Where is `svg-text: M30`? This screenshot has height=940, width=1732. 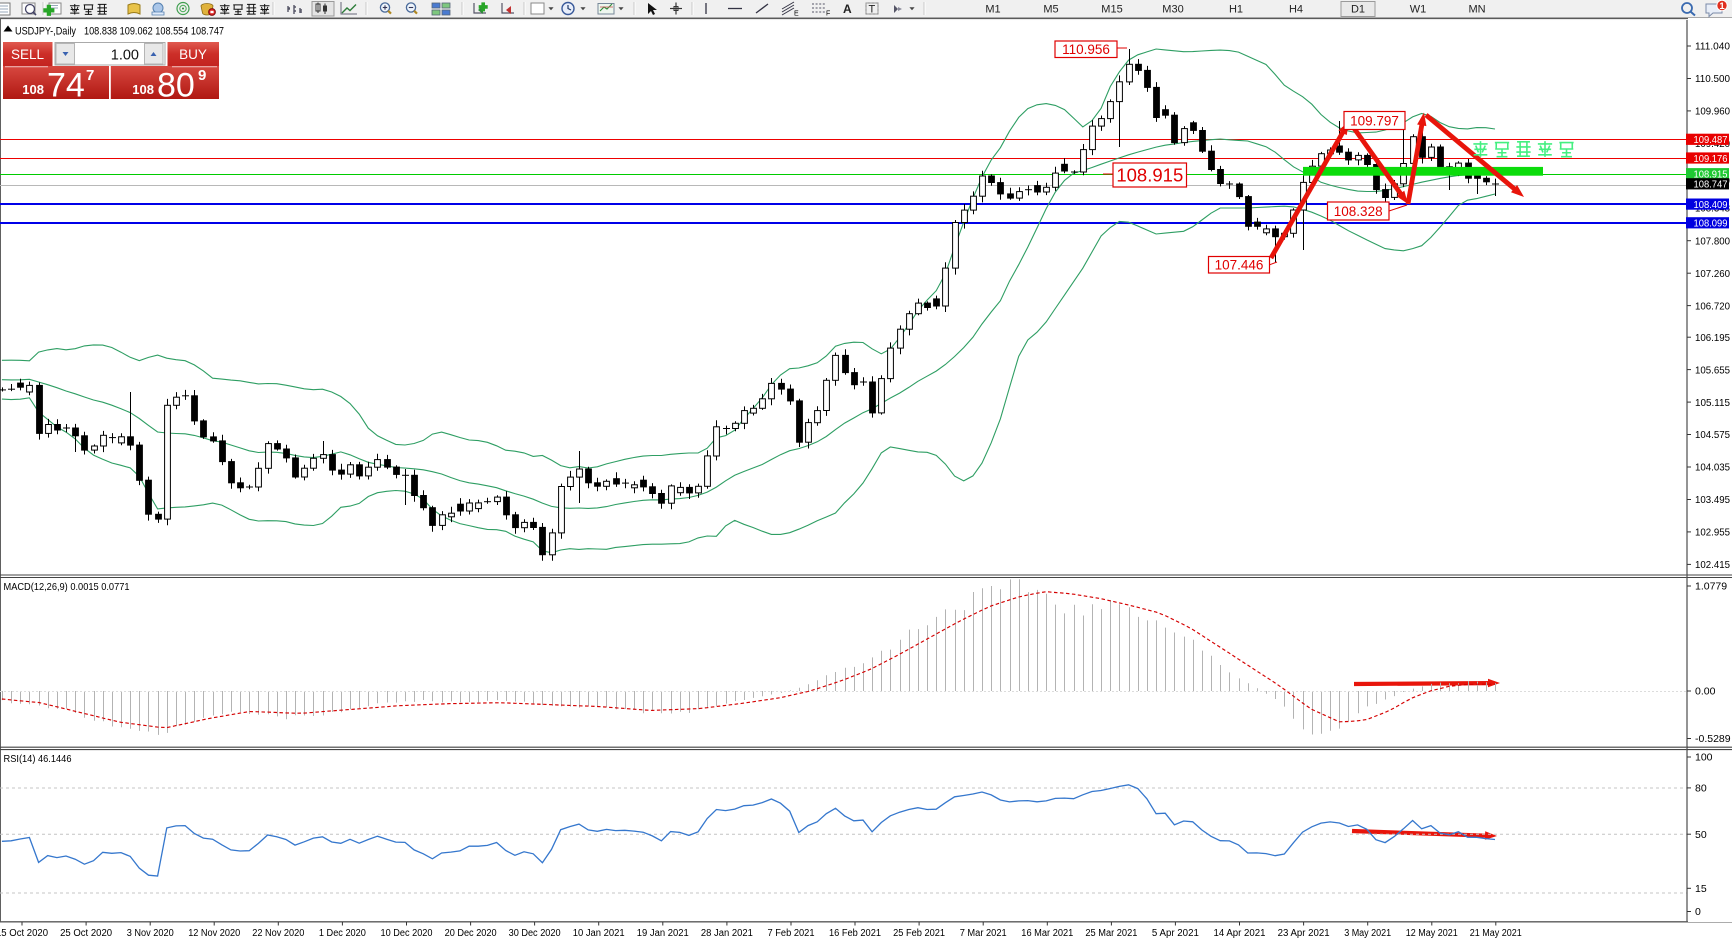 svg-text: M30 is located at coordinates (1172, 10).